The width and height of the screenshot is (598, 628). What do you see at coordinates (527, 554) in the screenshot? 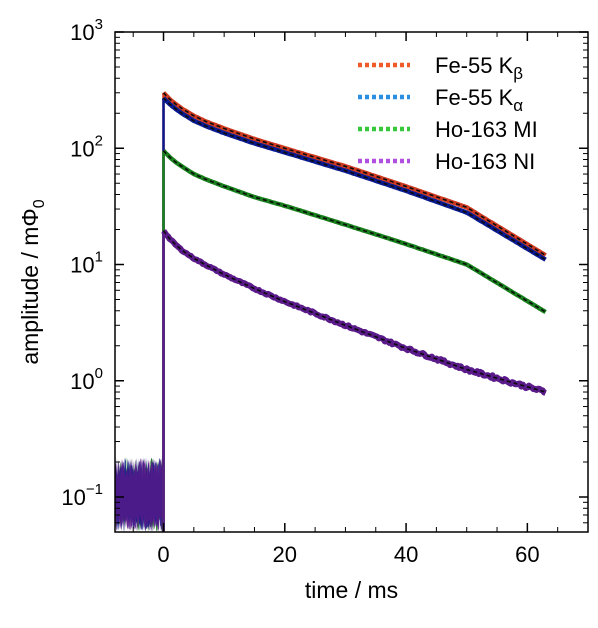
I see `x-tick-label: 60` at bounding box center [527, 554].